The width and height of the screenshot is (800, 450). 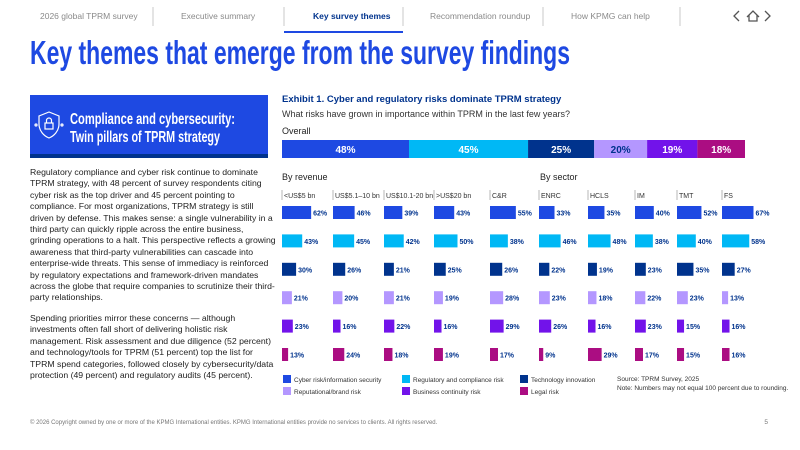 What do you see at coordinates (525, 214) in the screenshot?
I see `data-label: 55%` at bounding box center [525, 214].